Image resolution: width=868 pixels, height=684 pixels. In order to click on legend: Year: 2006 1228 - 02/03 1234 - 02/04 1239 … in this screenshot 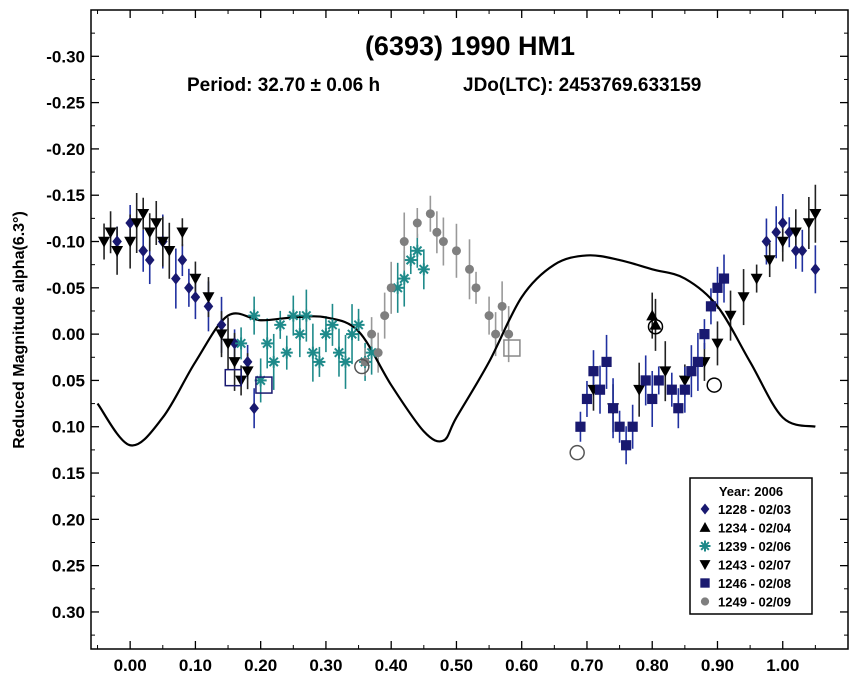, I will do `click(751, 546)`.